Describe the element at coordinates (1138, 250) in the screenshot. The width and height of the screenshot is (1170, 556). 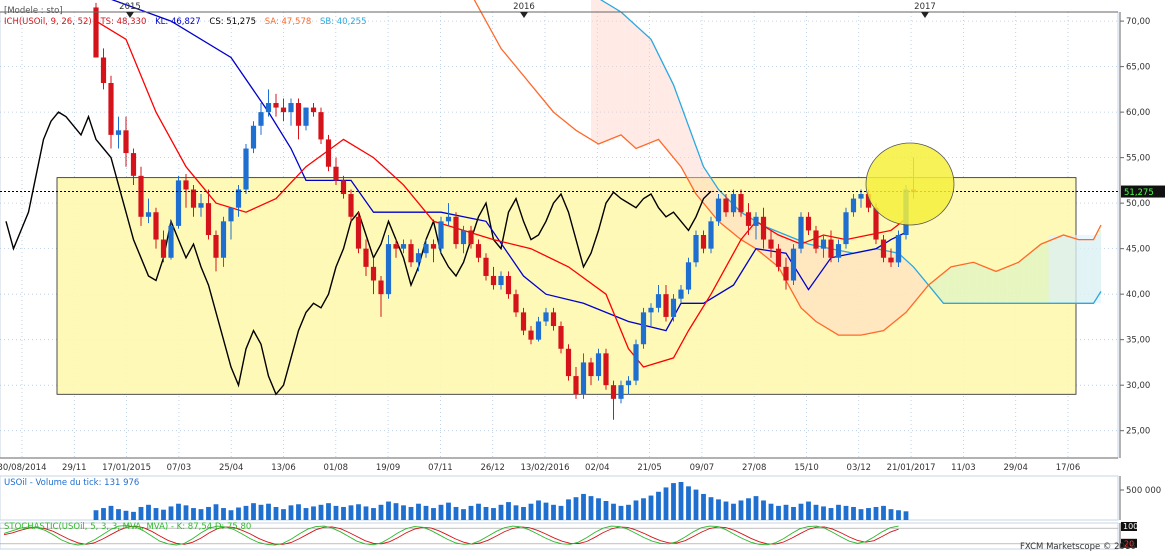
I see `y-tick-label: 45,00` at that location.